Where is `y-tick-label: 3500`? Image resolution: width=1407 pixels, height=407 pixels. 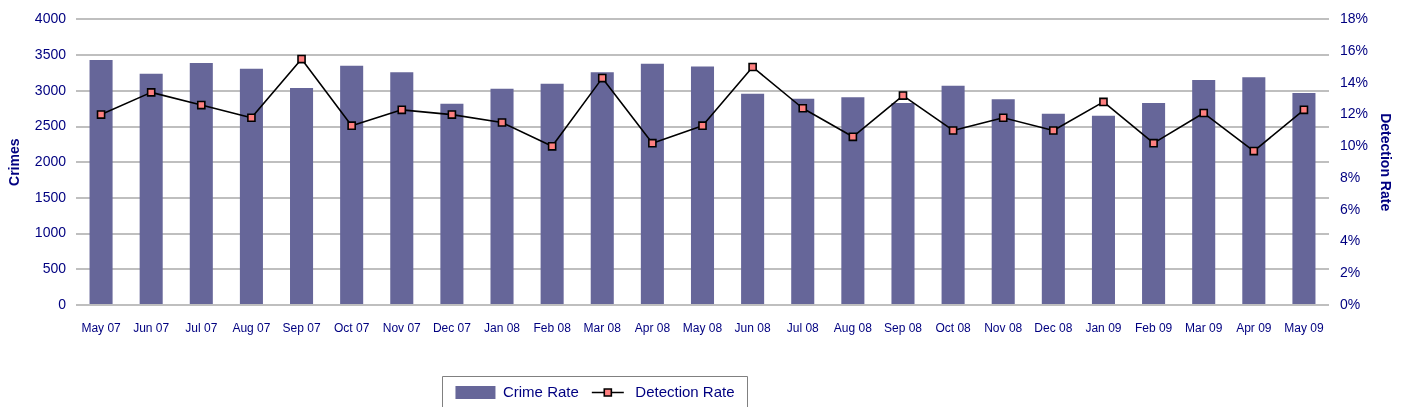
y-tick-label: 3500 is located at coordinates (50, 53).